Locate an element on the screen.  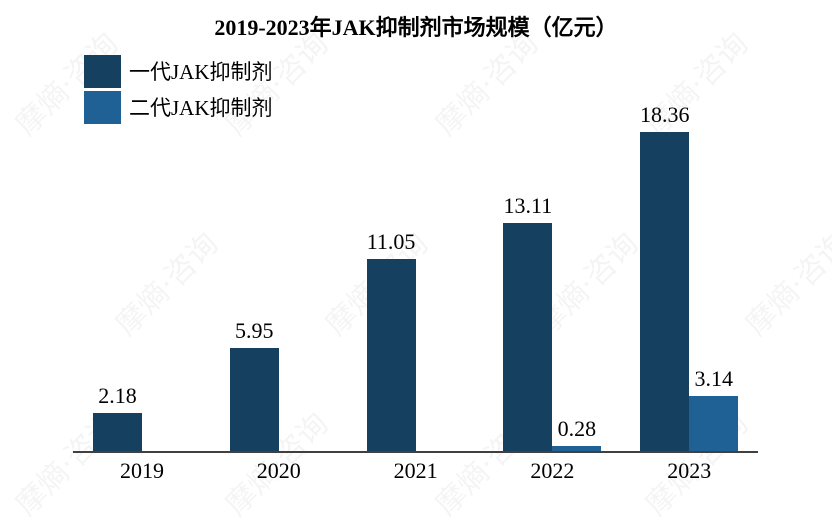
bar-first-gen-2021 is located at coordinates (391, 355).